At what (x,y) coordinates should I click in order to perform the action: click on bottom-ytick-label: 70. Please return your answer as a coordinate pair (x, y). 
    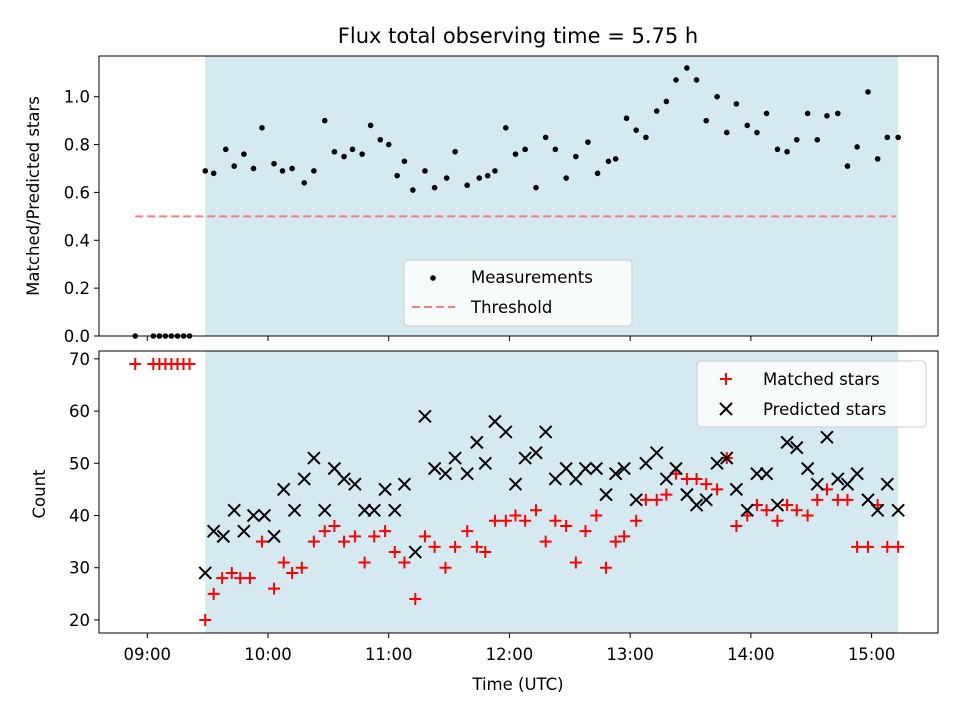
    Looking at the image, I should click on (79, 359).